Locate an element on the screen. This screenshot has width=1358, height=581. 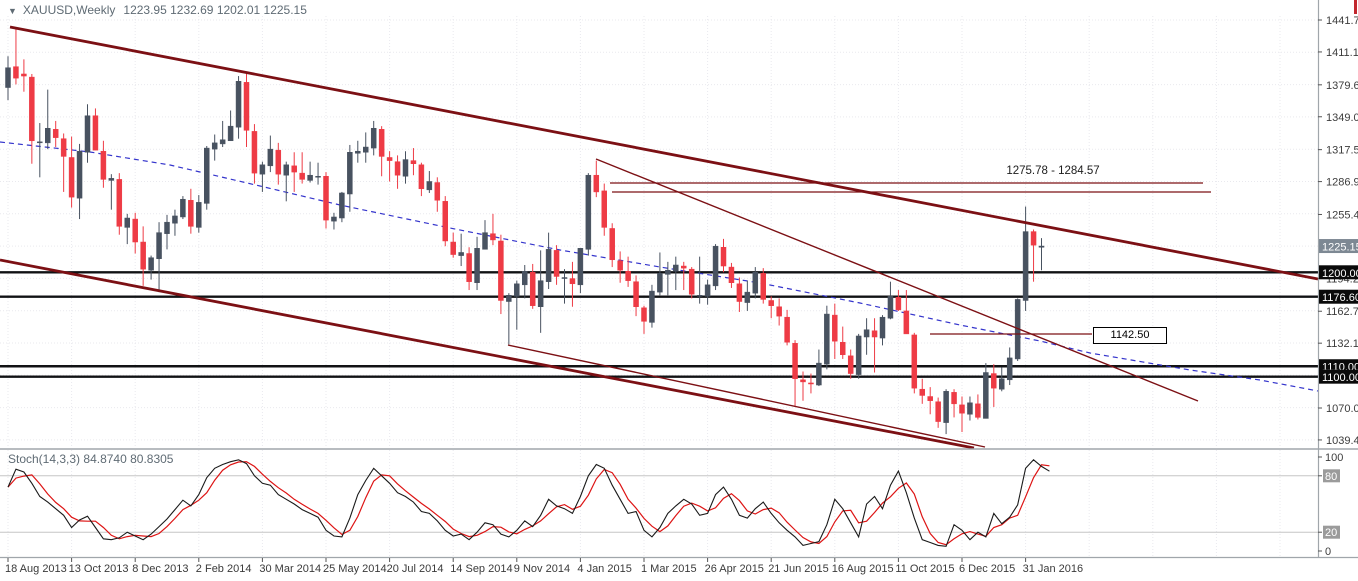
stoch-level-box is located at coordinates (1331, 532).